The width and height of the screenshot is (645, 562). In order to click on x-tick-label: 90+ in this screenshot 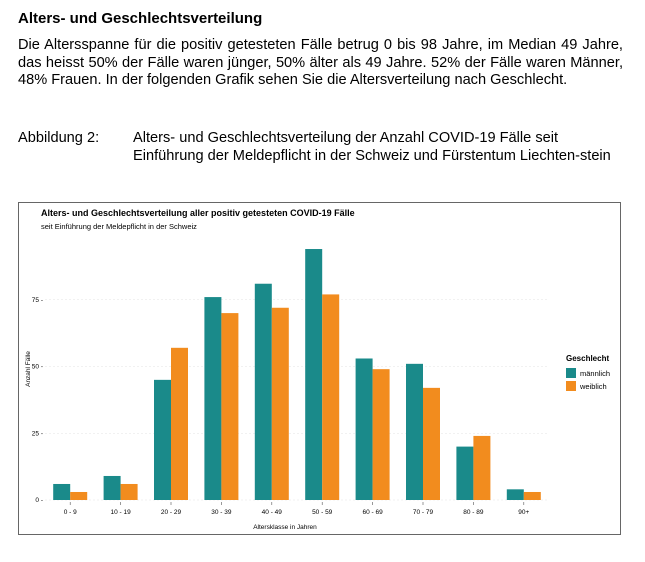, I will do `click(523, 512)`.